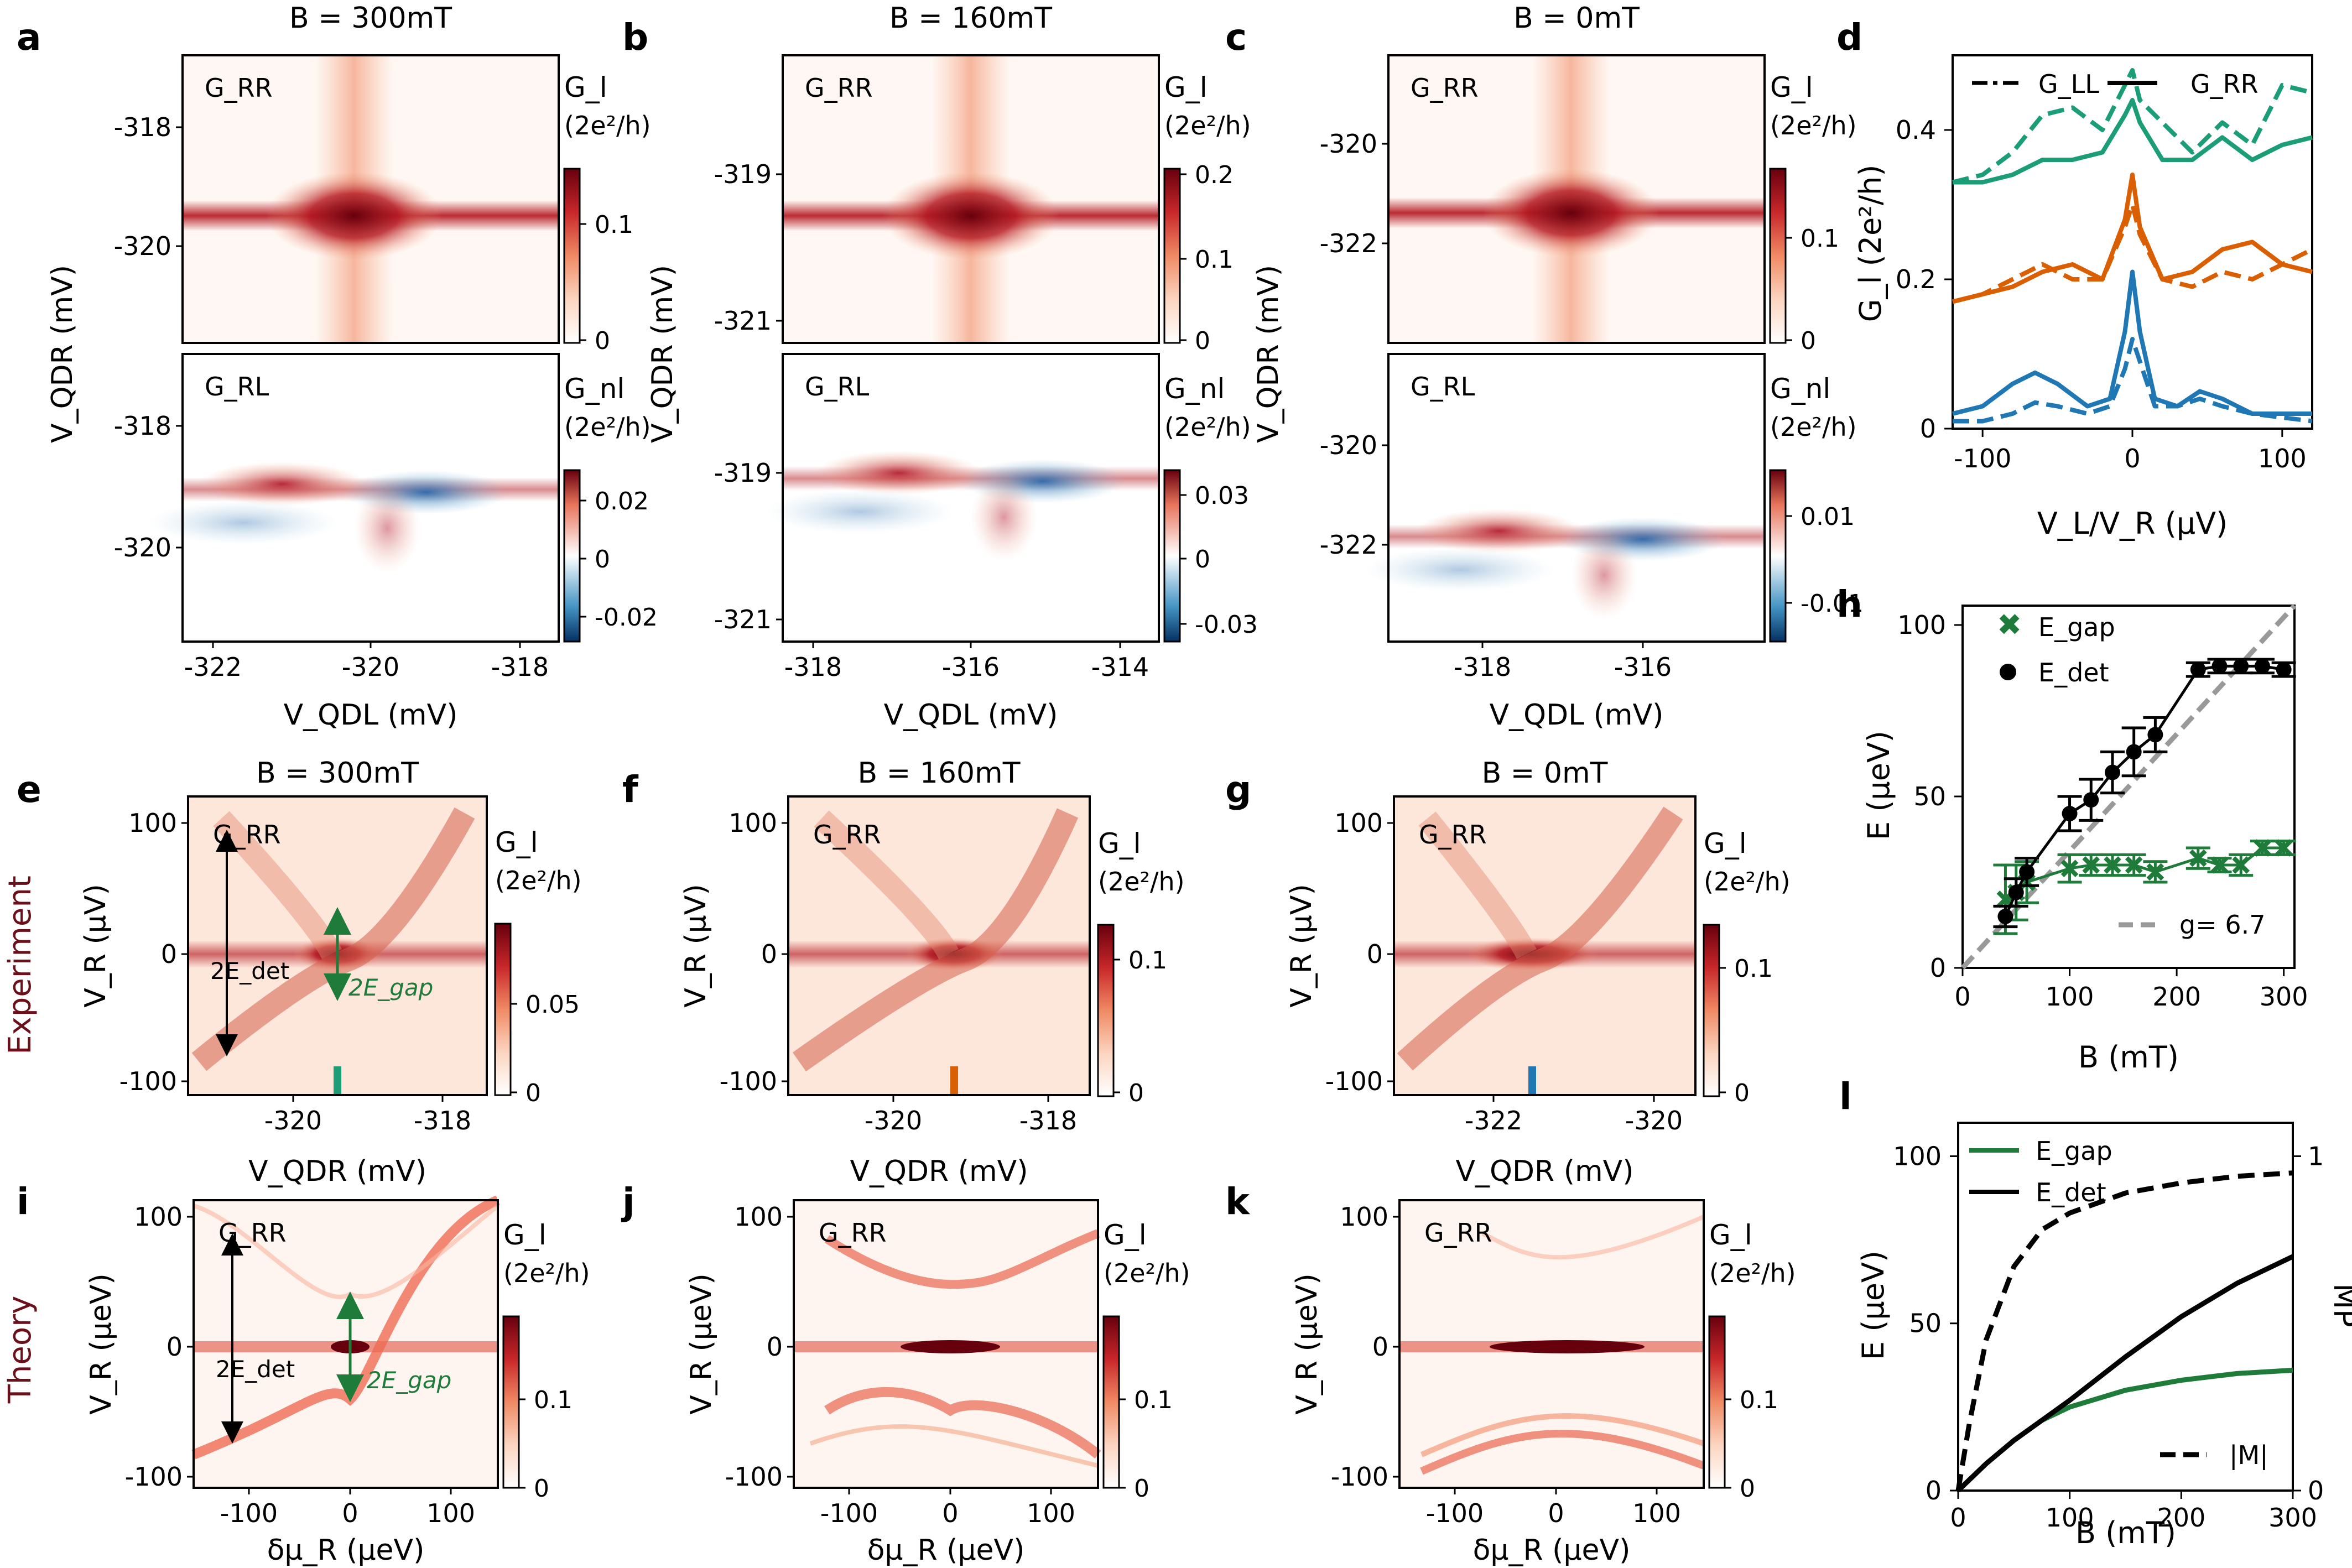 The image size is (2352, 1568). What do you see at coordinates (1962, 997) in the screenshot?
I see `h-xticklabel: 0` at bounding box center [1962, 997].